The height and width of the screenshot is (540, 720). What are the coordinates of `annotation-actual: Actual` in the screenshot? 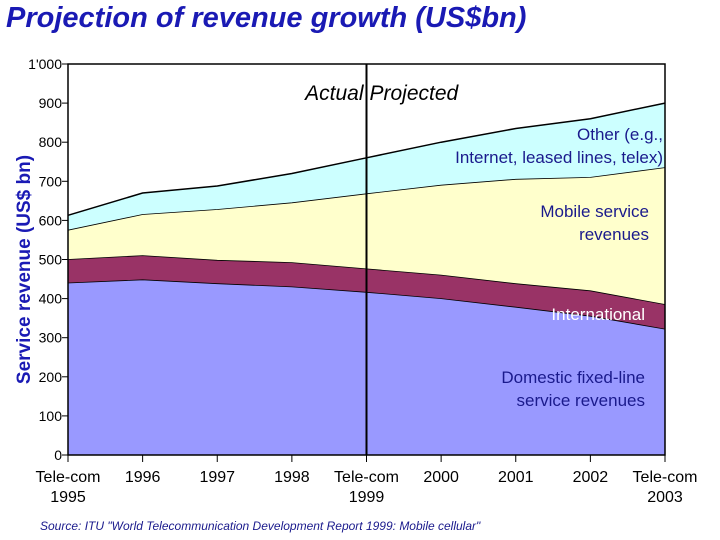 It's located at (334, 93).